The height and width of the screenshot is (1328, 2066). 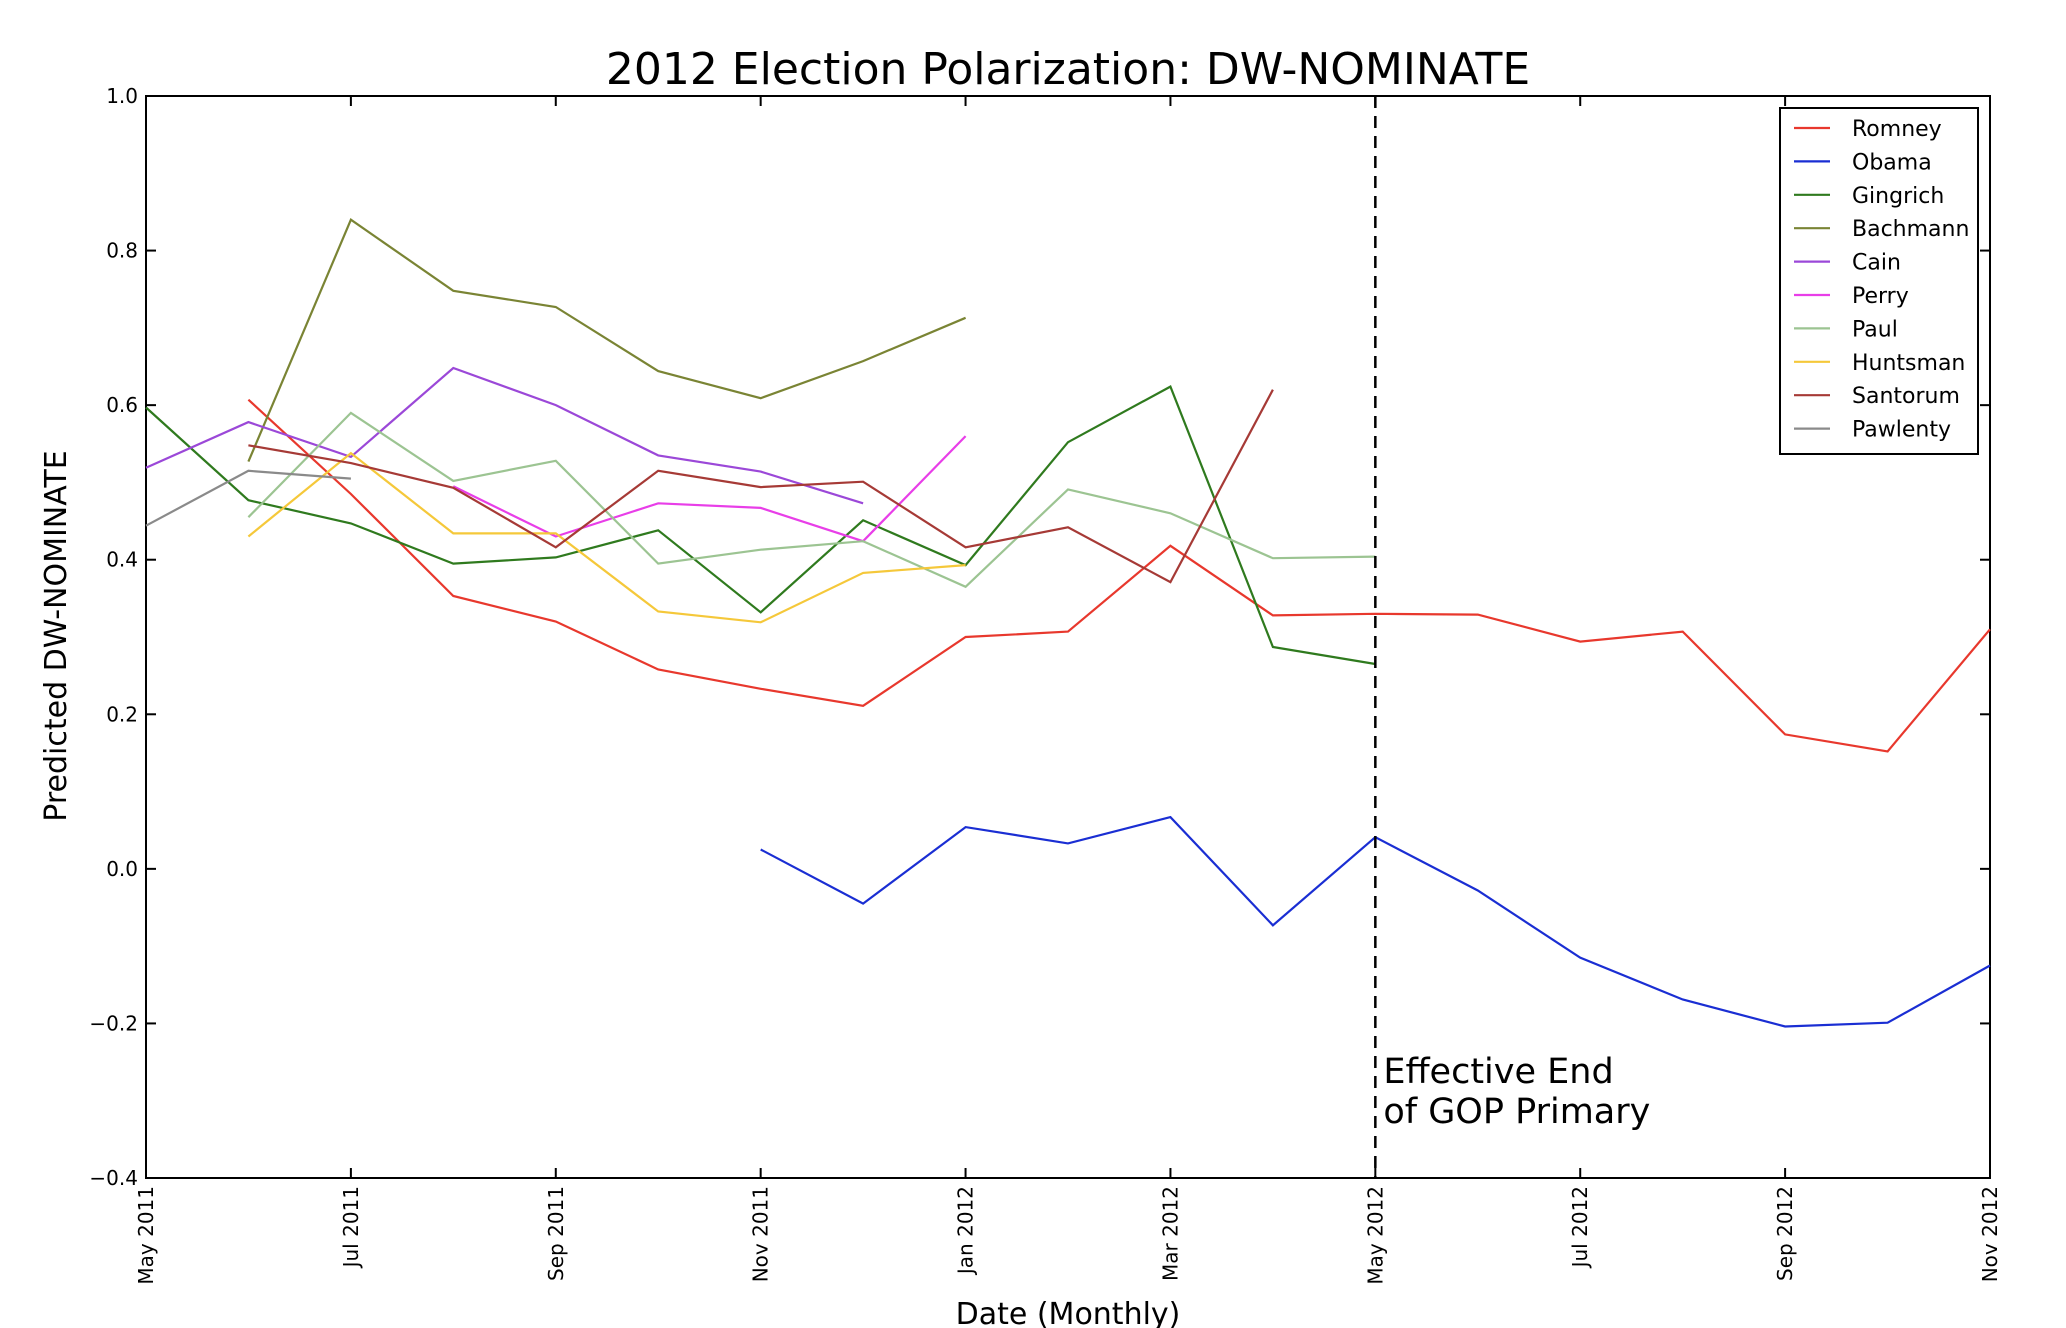 What do you see at coordinates (1847, 263) in the screenshot?
I see `legend-item-cain: Cain` at bounding box center [1847, 263].